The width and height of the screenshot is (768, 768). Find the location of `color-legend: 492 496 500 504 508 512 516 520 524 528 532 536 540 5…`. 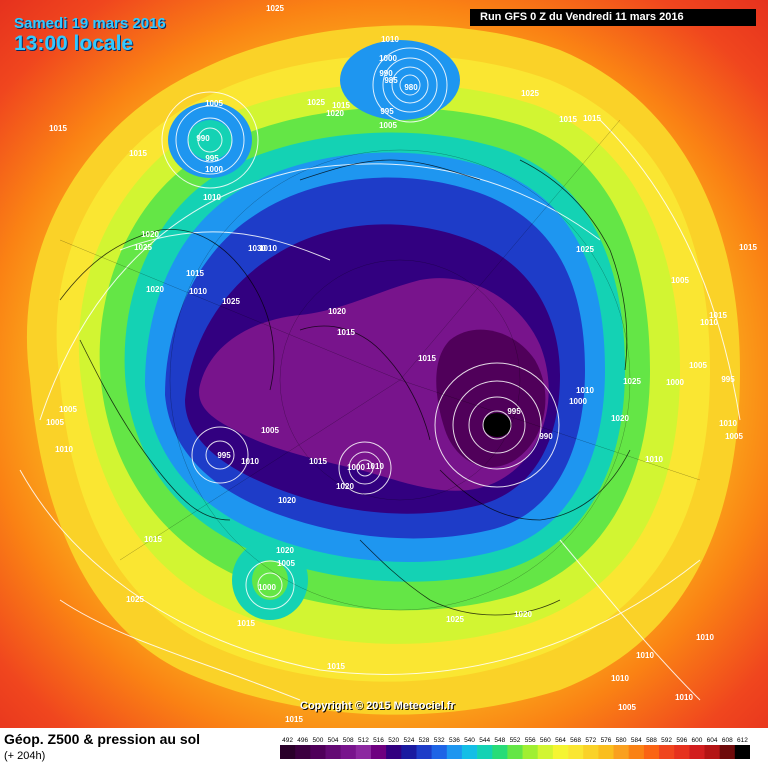

color-legend: 492 496 500 504 508 512 516 520 524 528 532 536 540 5… is located at coordinates (515, 748).